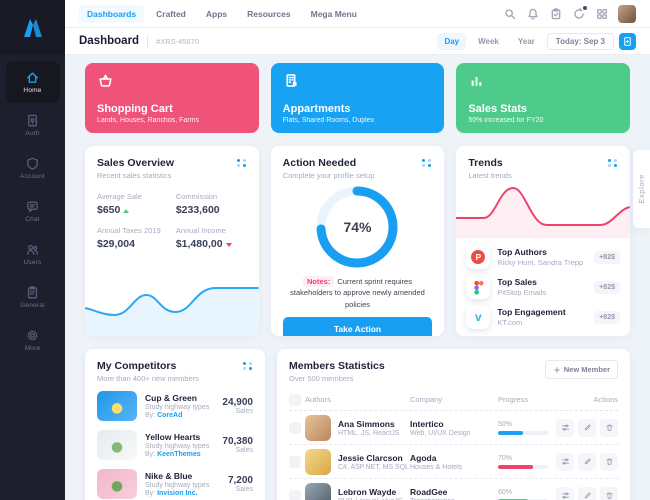 The height and width of the screenshot is (500, 650). Describe the element at coordinates (333, 13) in the screenshot. I see `menu-item-mega-menu: Mega Menu` at that location.